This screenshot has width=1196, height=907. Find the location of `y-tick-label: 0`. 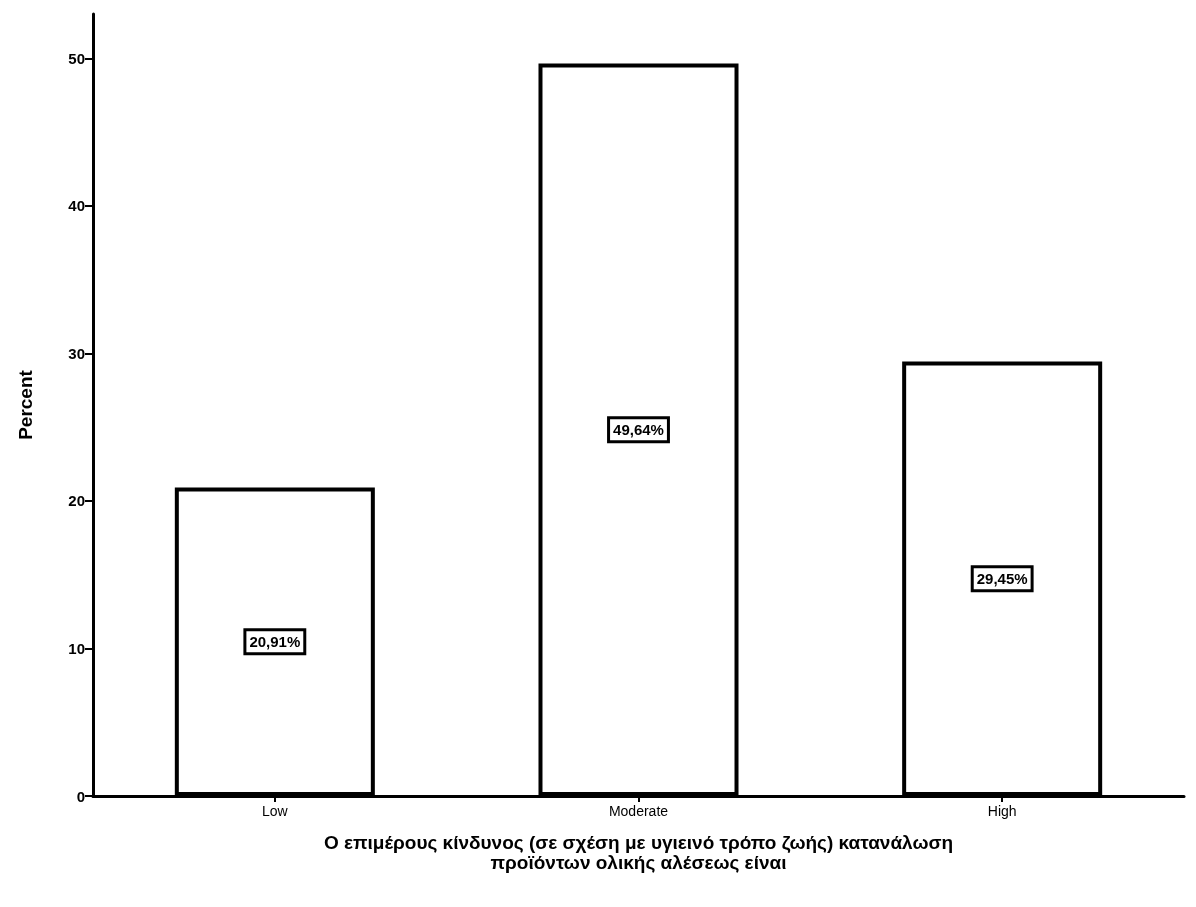

y-tick-label: 0 is located at coordinates (80, 796).